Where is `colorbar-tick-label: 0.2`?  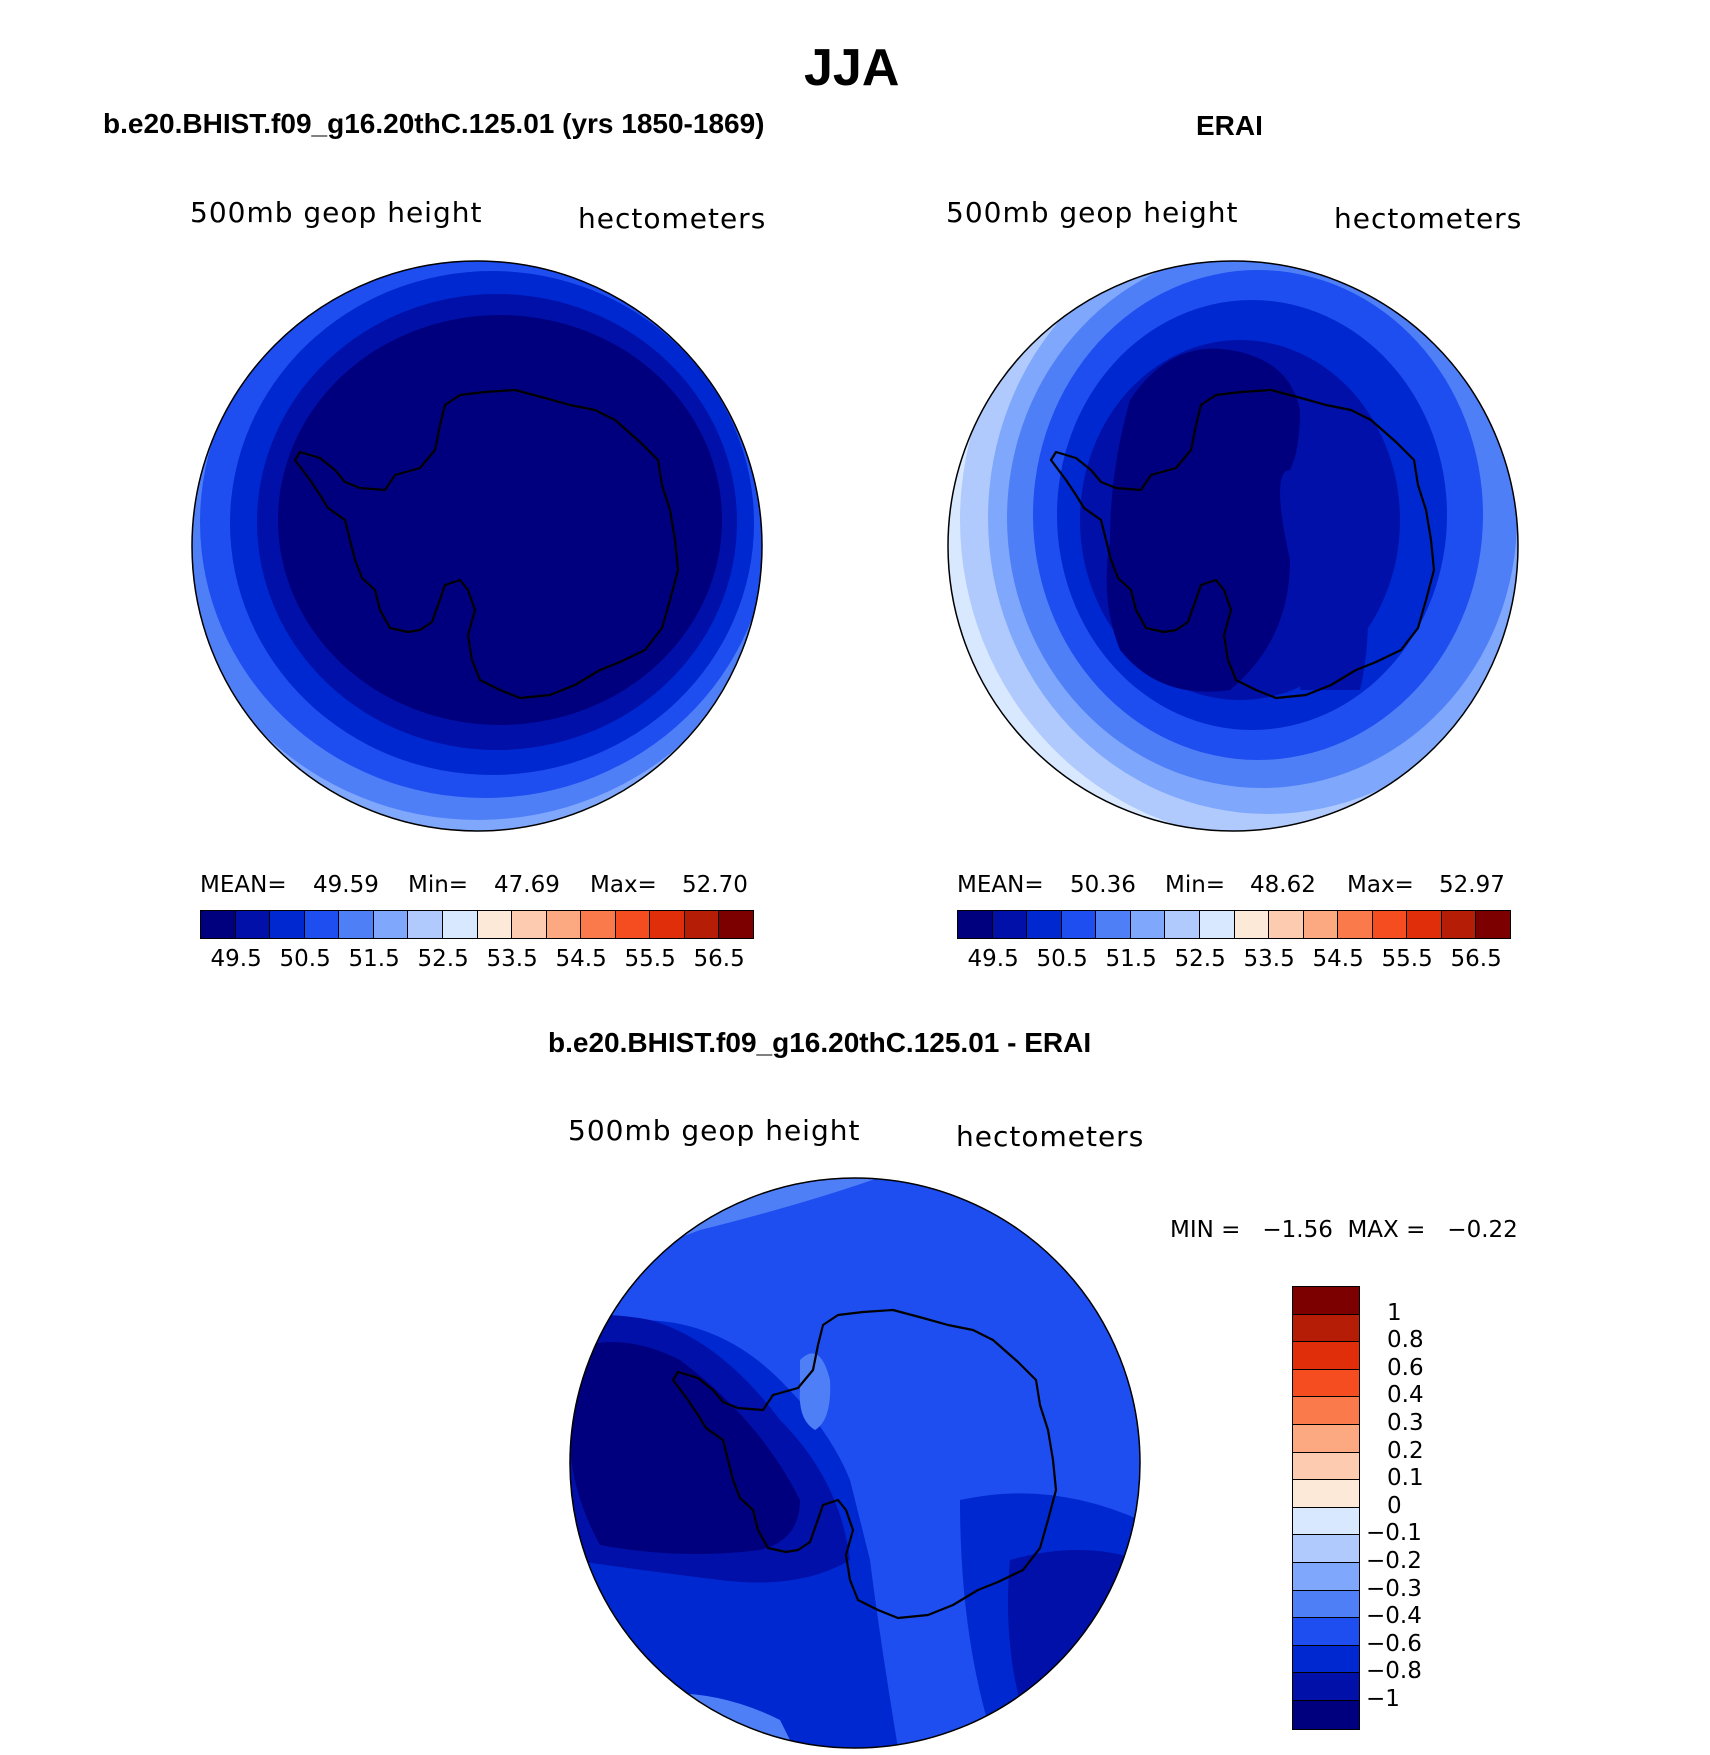
colorbar-tick-label: 0.2 is located at coordinates (1405, 1450).